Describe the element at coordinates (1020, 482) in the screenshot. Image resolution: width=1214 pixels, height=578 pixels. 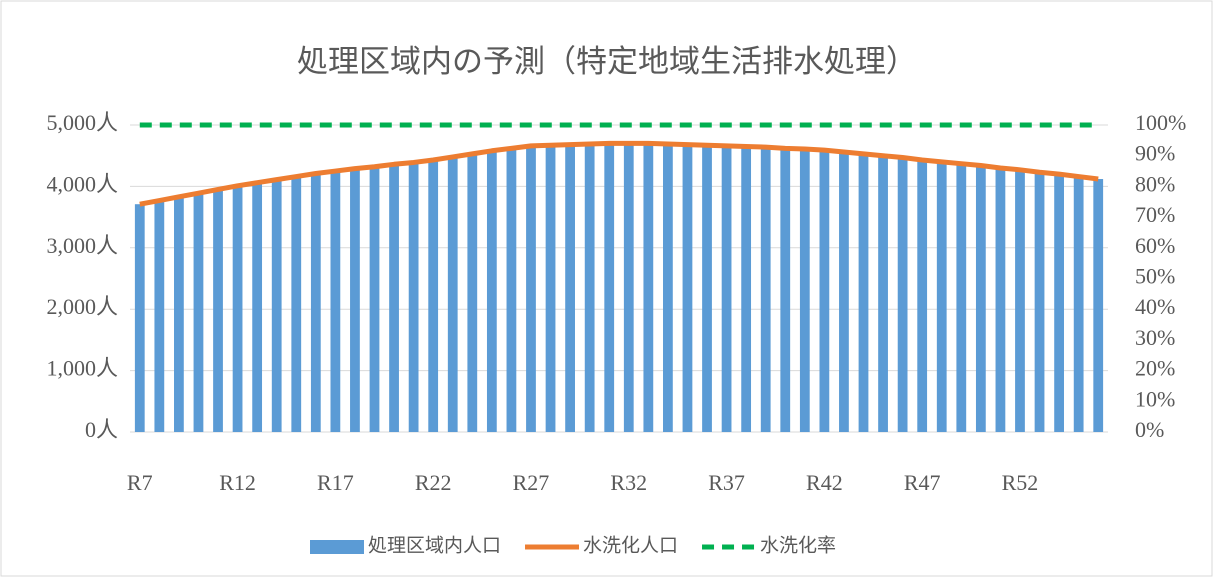
I see `x-tick-label: R52` at that location.